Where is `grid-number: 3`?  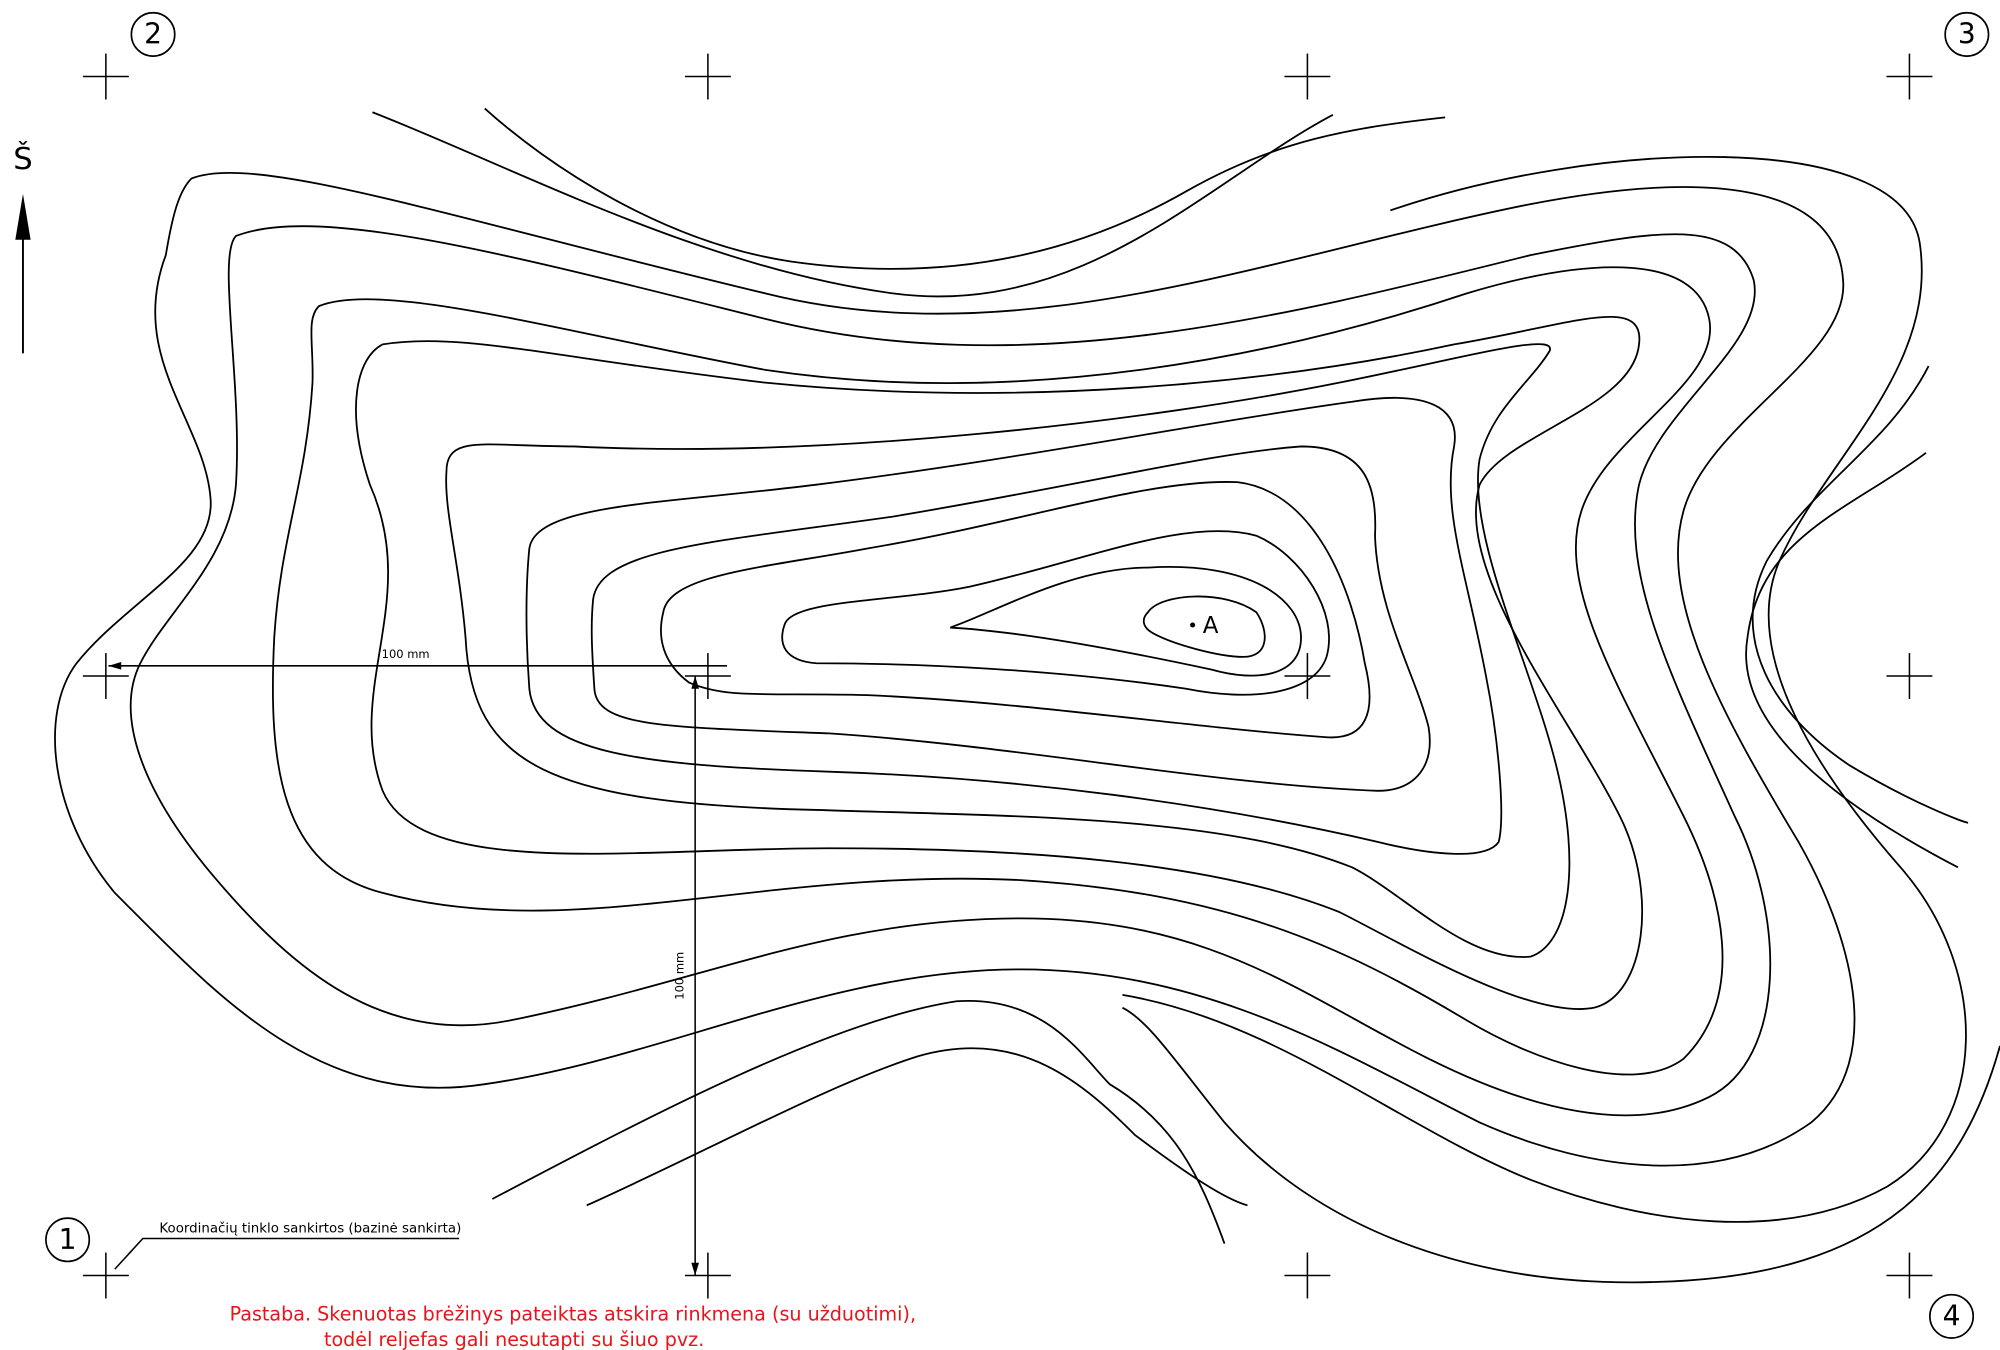 grid-number: 3 is located at coordinates (1967, 34).